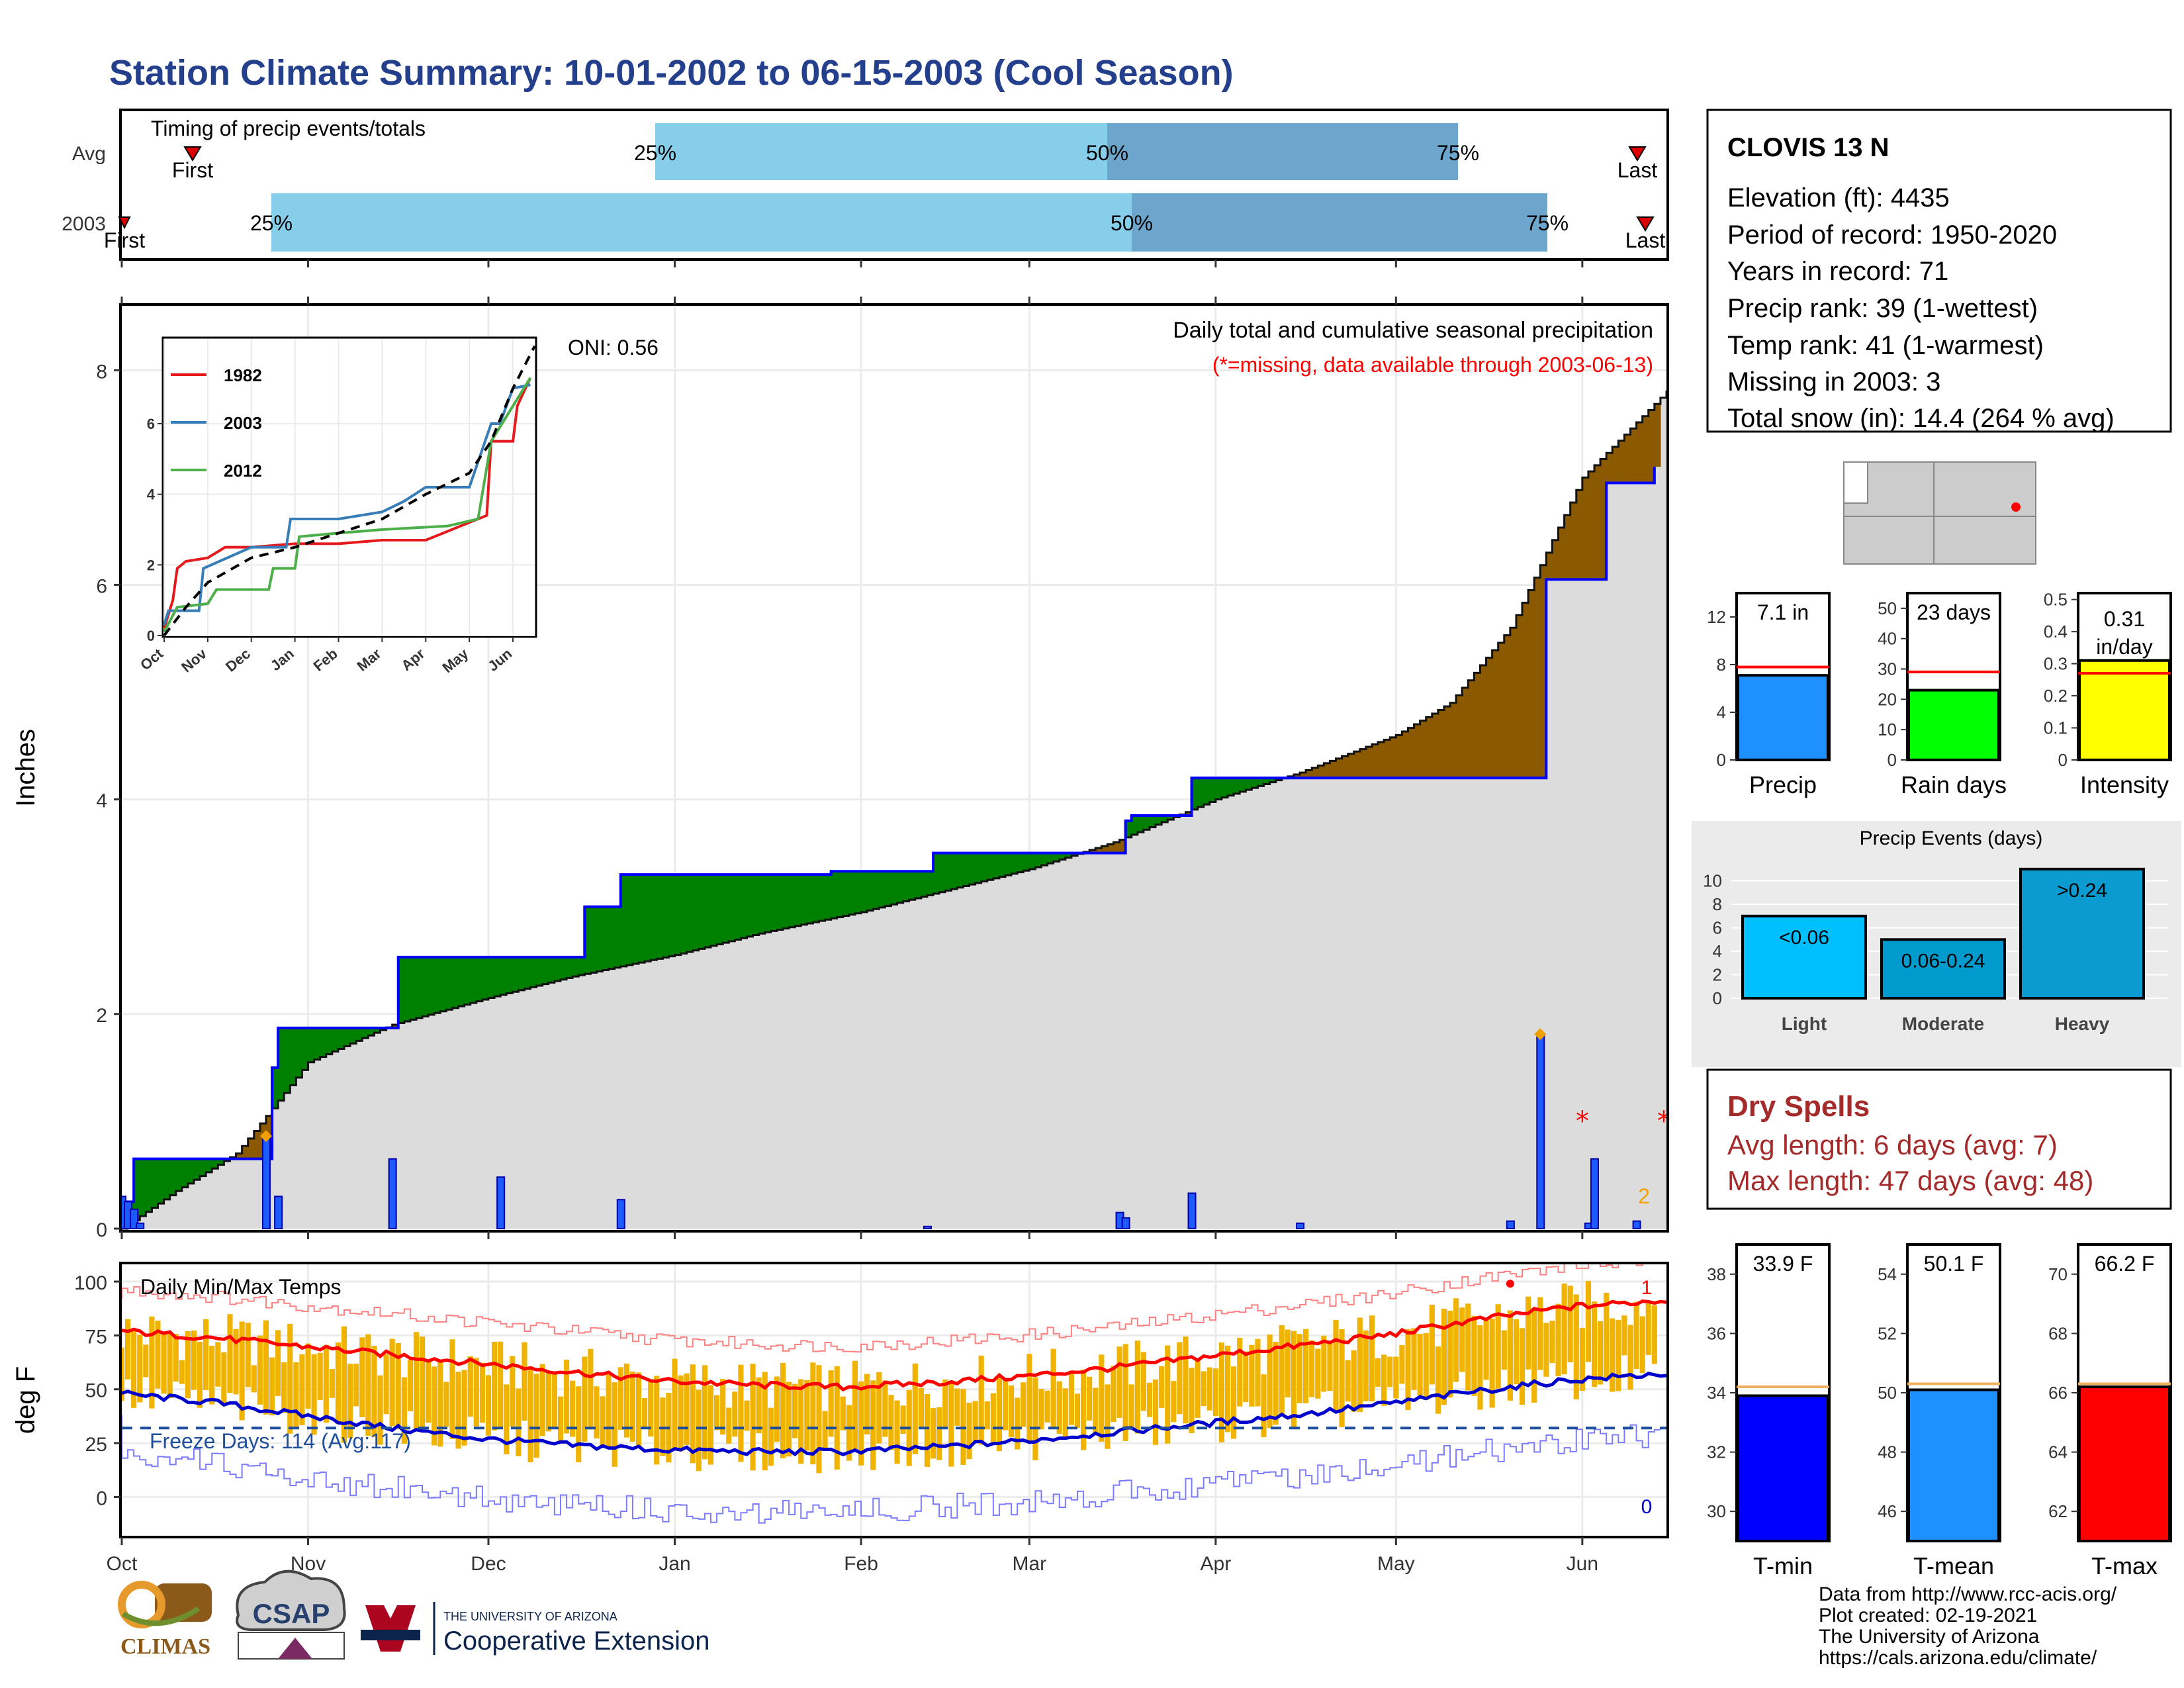 The width and height of the screenshot is (2184, 1688). What do you see at coordinates (1510, 1284) in the screenshot?
I see `record-high-marker` at bounding box center [1510, 1284].